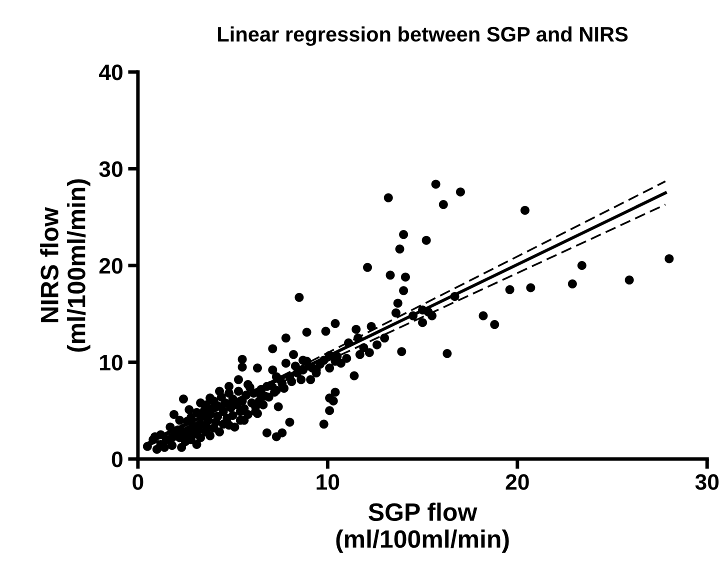  I want to click on y-tick-label: 0, so click(117, 460).